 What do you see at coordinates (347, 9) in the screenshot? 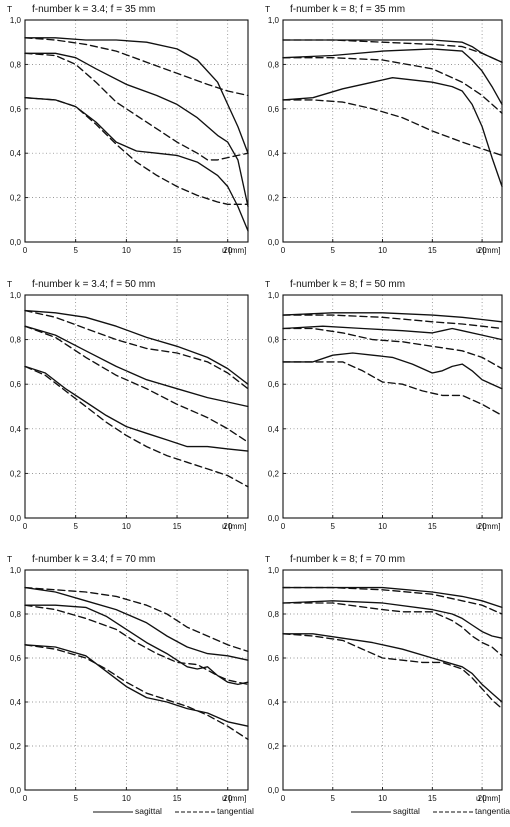
I see `chart-title: f-number k = 8; f = 35 mm` at bounding box center [347, 9].